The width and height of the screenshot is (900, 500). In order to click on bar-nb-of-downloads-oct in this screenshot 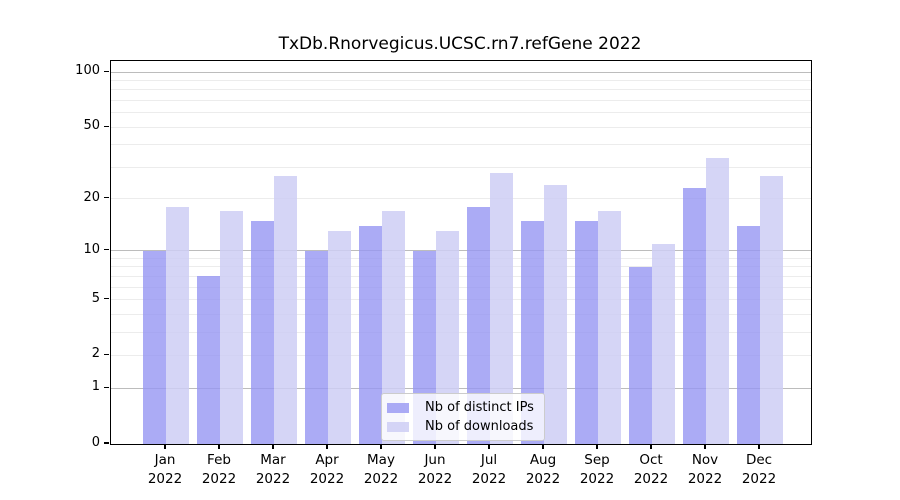, I will do `click(663, 343)`.